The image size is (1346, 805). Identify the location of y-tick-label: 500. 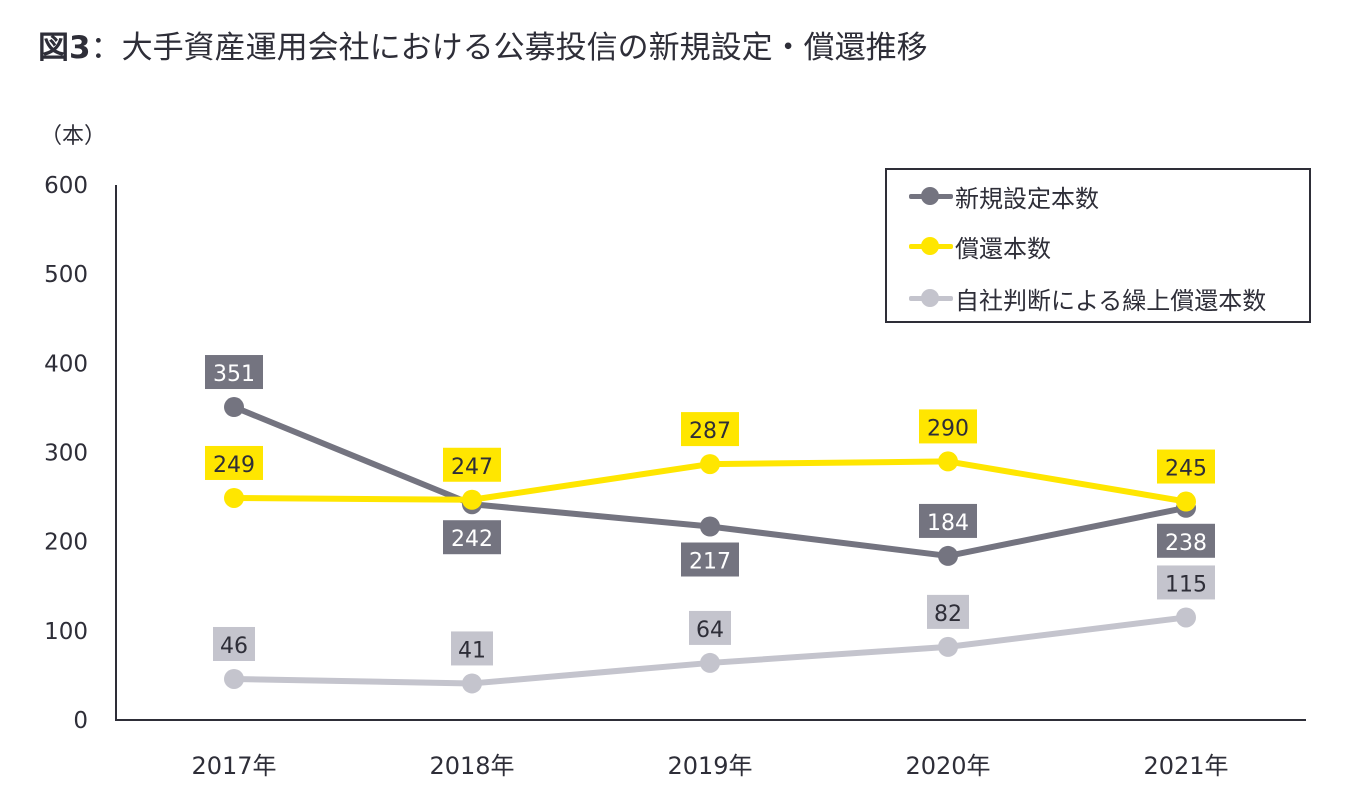
(66, 275).